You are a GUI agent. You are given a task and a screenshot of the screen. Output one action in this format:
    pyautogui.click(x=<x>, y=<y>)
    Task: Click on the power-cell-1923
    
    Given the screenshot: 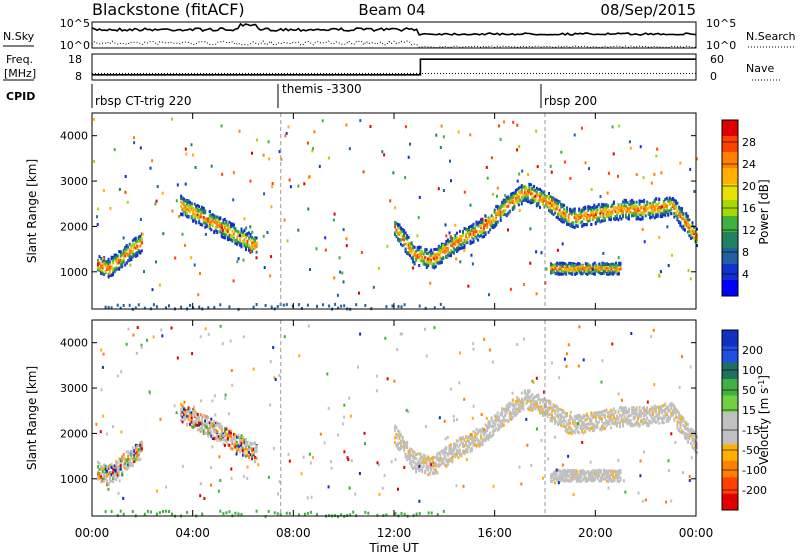 What is the action you would take?
    pyautogui.click(x=686, y=219)
    